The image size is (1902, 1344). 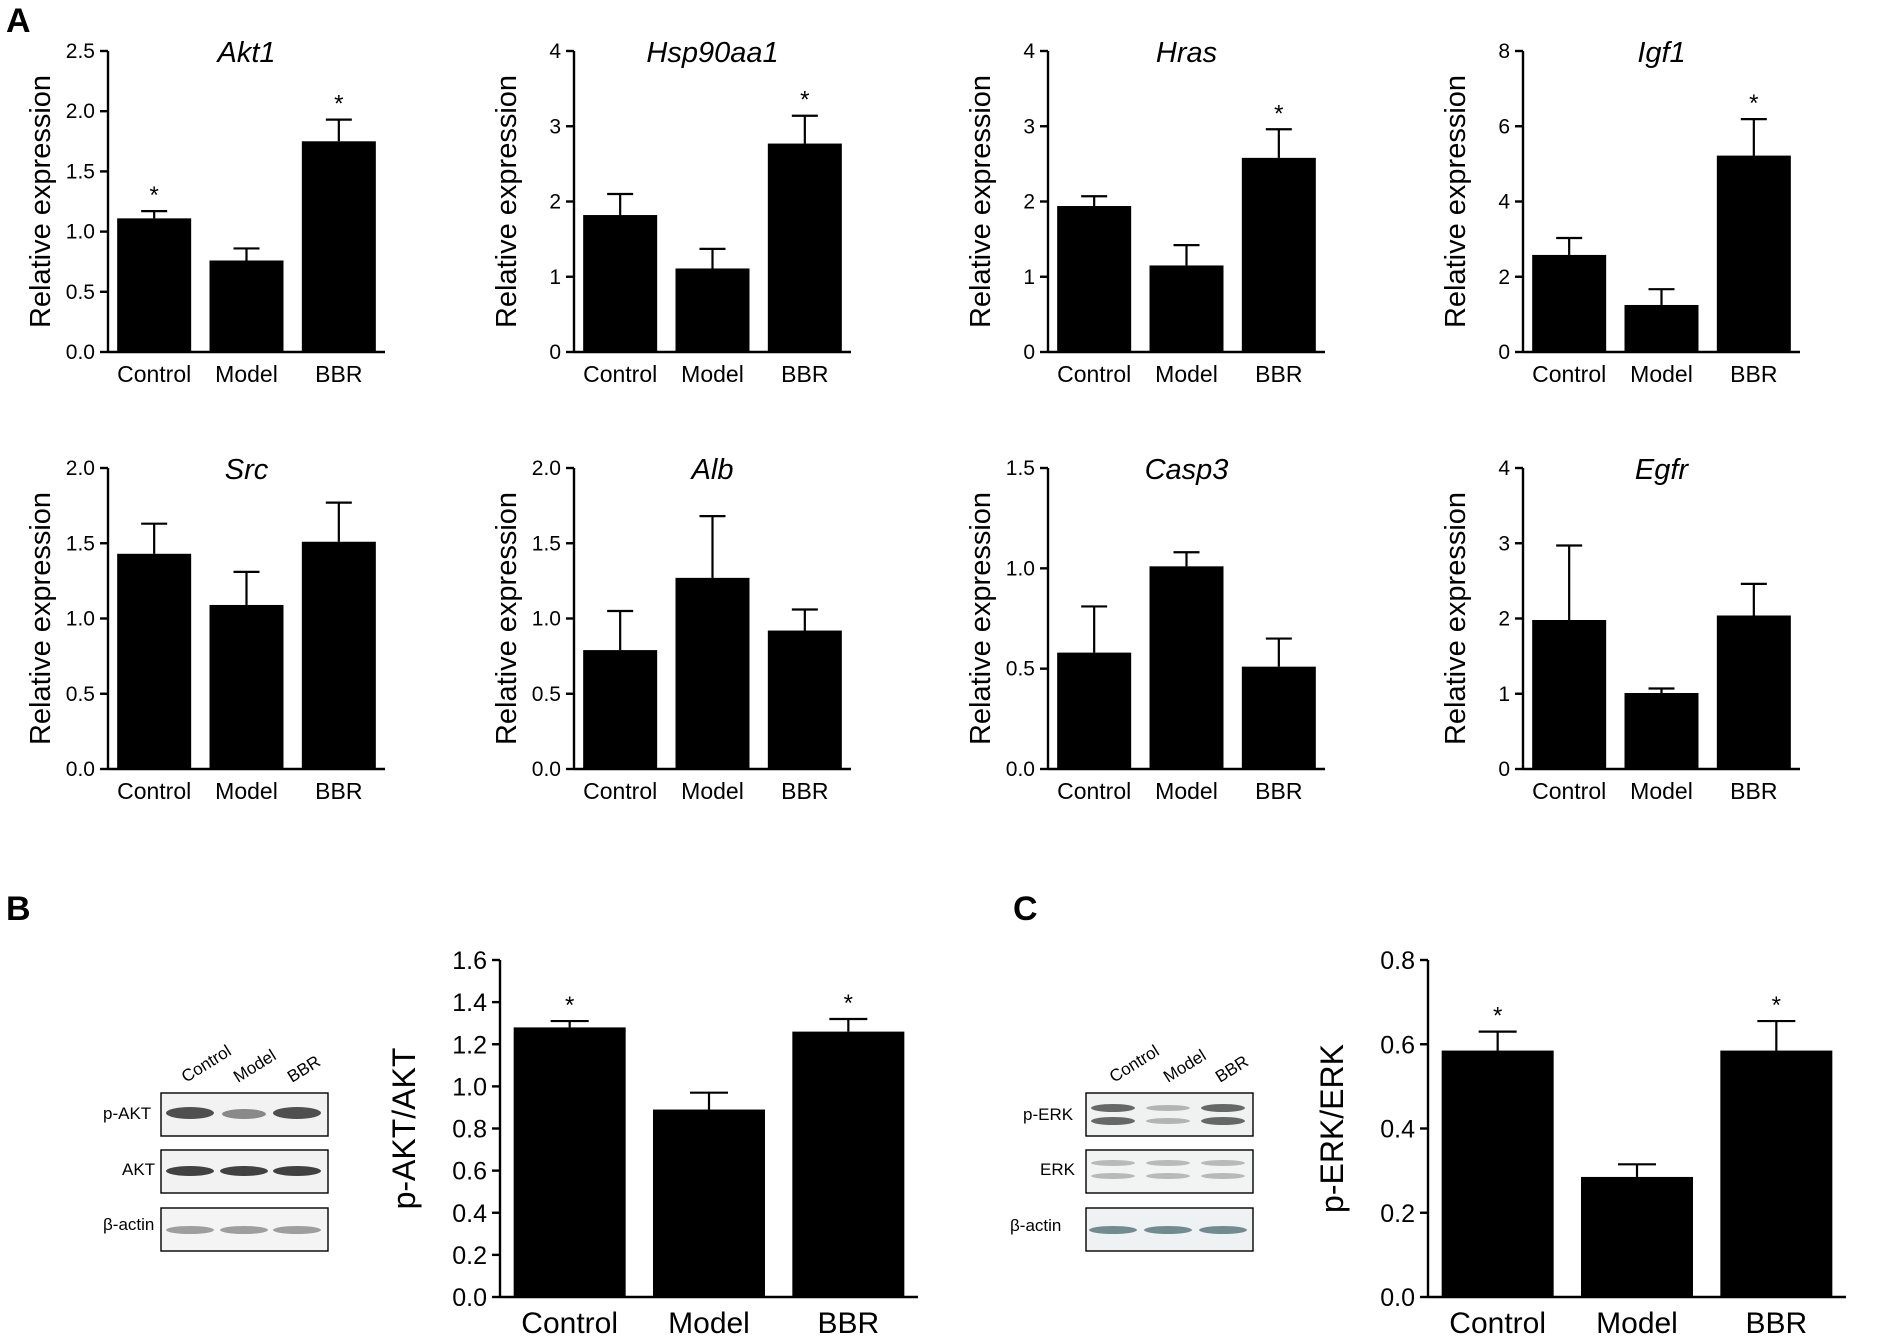 I want to click on perk-band-upper-bbr, so click(x=1223, y=1108).